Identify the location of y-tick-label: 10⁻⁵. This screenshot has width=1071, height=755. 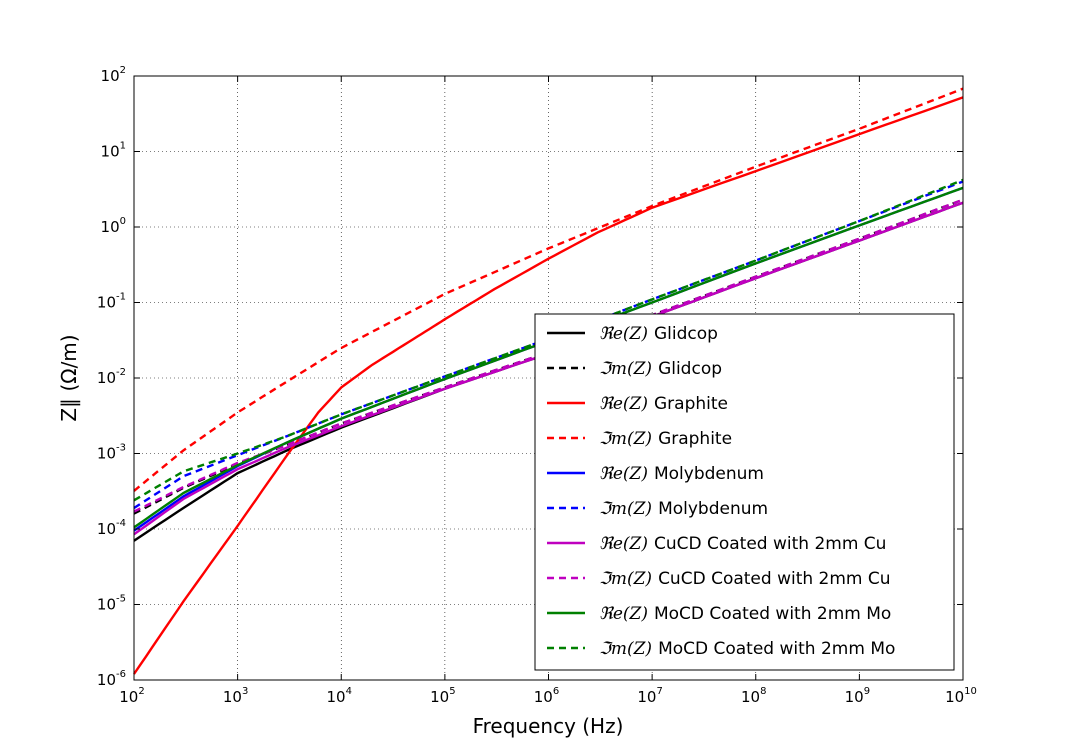
(111, 604).